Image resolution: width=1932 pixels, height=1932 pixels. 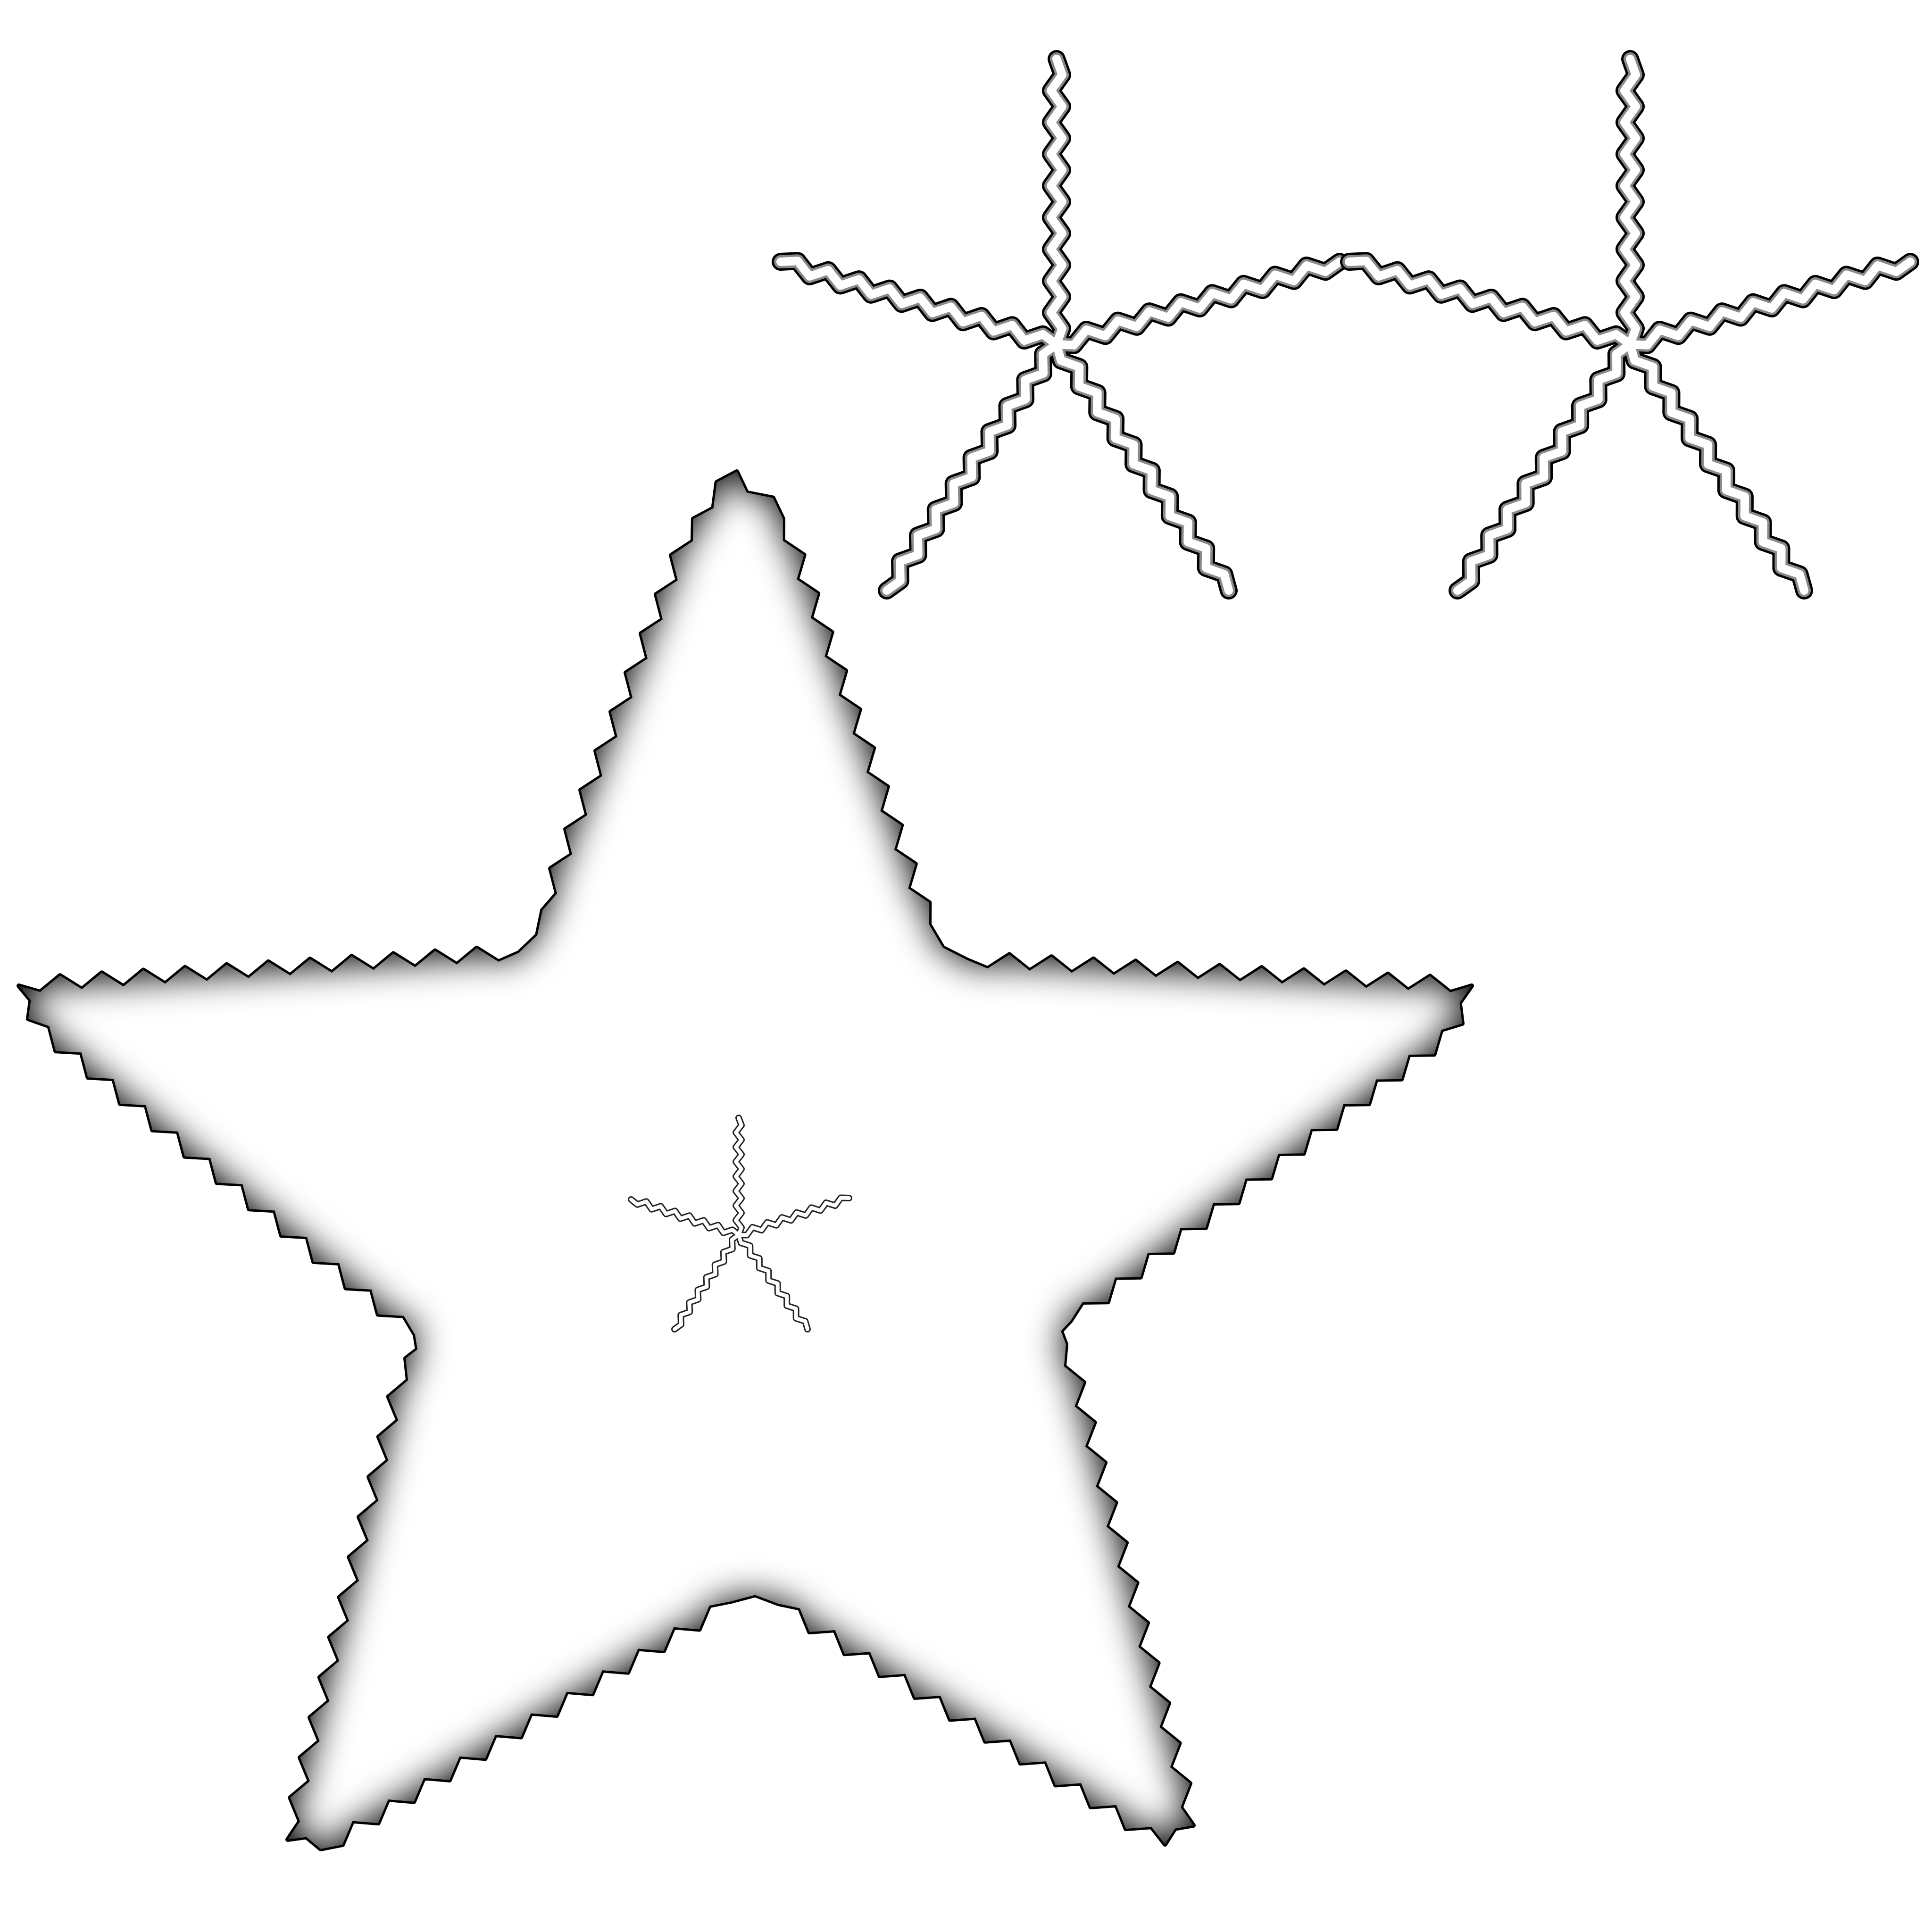 I want to click on small-asterisk-icon, so click(x=740, y=1223).